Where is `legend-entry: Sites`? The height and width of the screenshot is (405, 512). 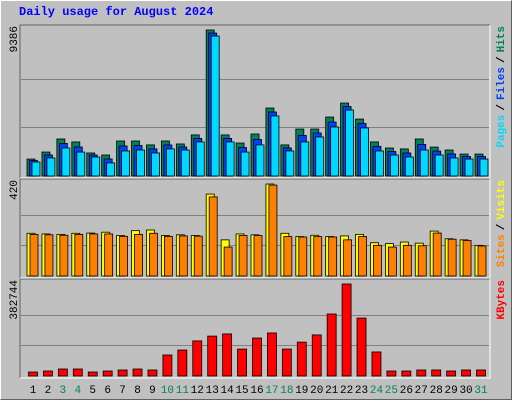 legend-entry: Sites is located at coordinates (502, 250).